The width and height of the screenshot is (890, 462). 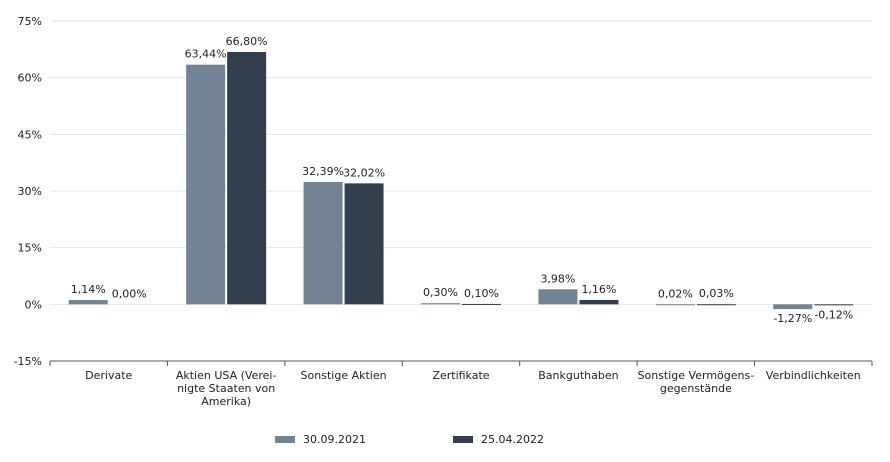 I want to click on data-label: 3,98%, so click(x=557, y=278).